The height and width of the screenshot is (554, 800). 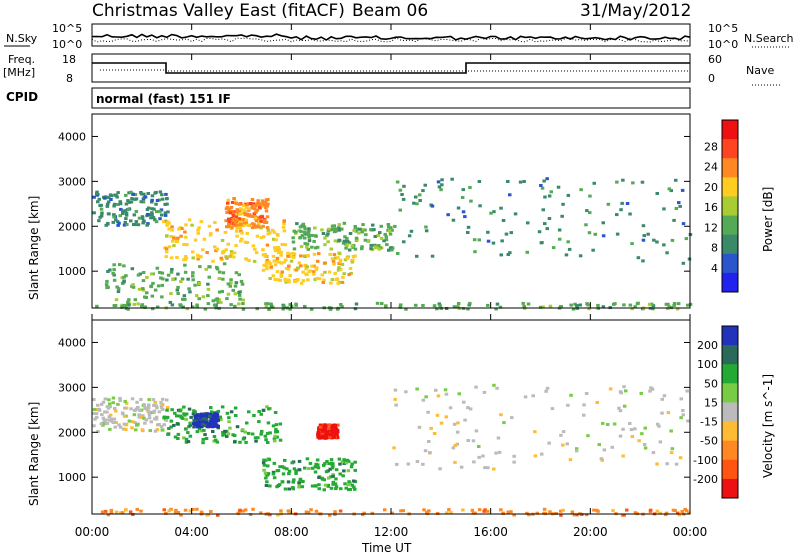 I want to click on colorbar-tick-label: 20, so click(x=711, y=187).